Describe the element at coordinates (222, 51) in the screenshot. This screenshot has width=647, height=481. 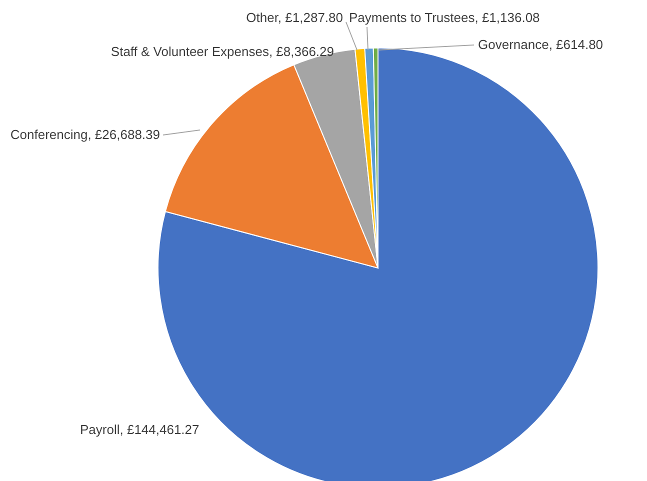
I see `slice-label: Staff & Volunteer Expenses, £8,366.29` at that location.